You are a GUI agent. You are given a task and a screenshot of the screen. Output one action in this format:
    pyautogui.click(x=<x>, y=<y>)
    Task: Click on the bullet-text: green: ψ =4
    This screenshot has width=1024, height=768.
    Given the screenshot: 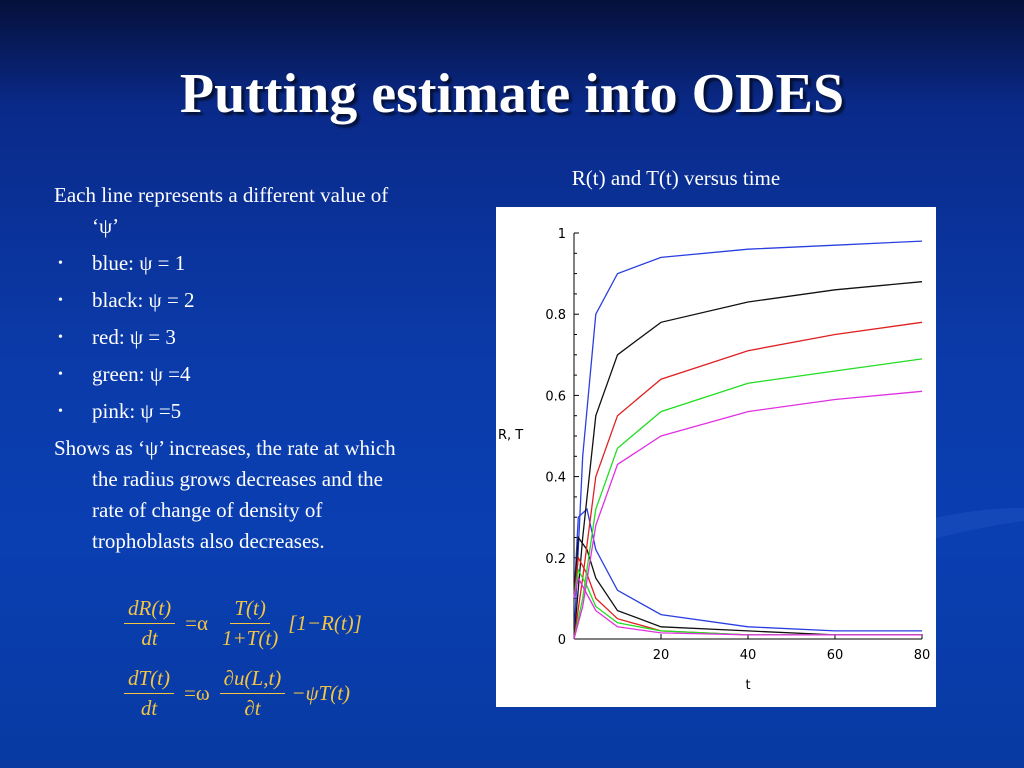 What is the action you would take?
    pyautogui.click(x=141, y=374)
    